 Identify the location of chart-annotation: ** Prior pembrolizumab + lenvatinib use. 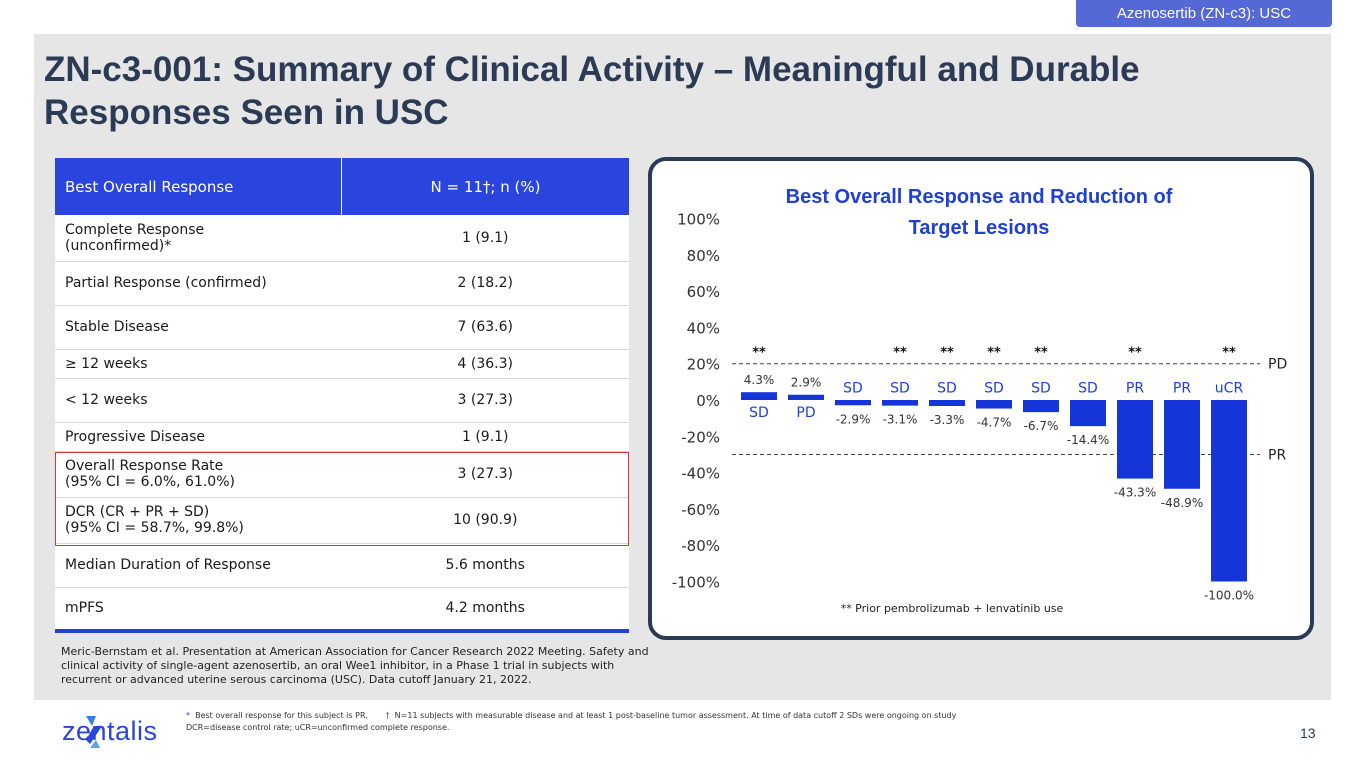
(952, 608).